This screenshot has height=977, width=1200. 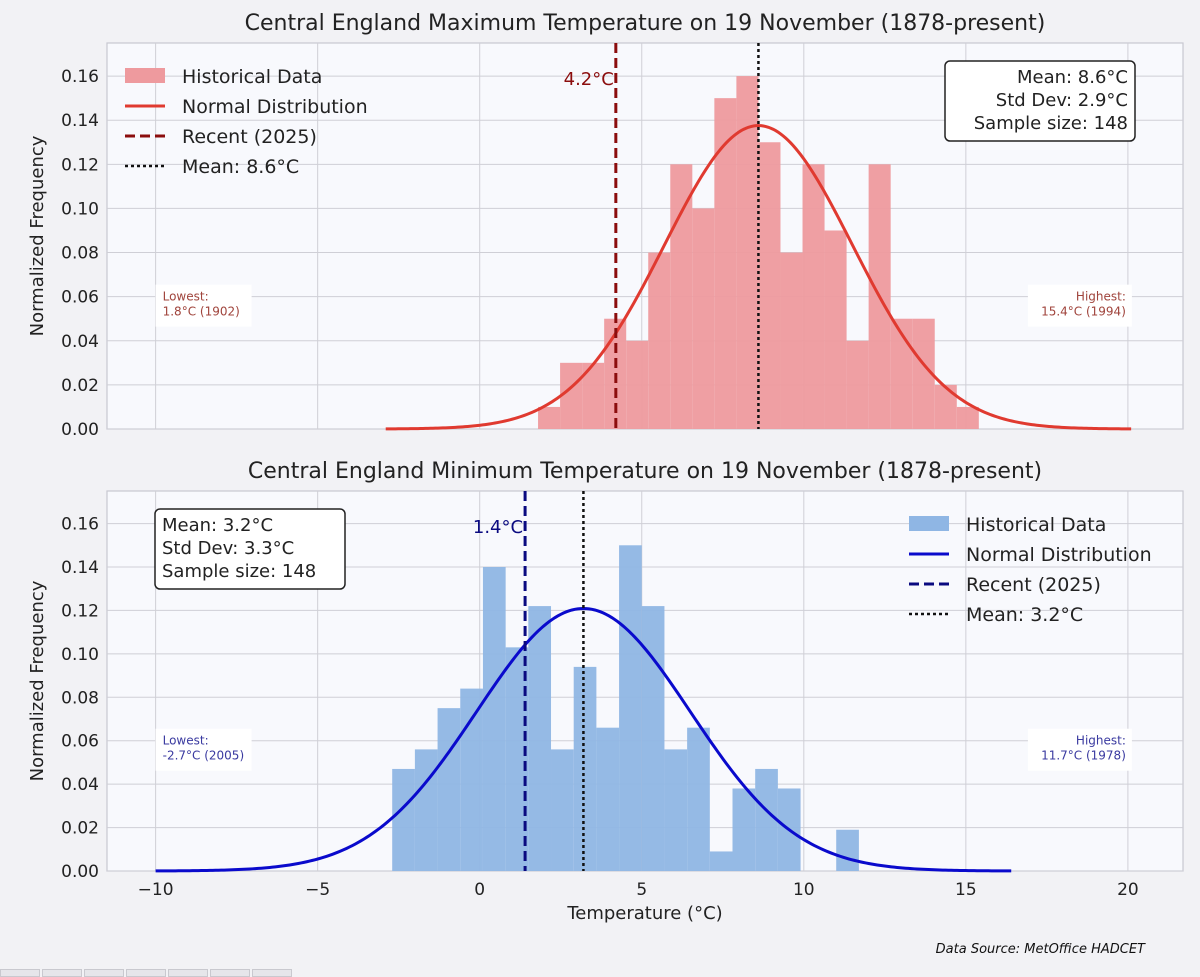 What do you see at coordinates (644, 913) in the screenshot?
I see `x-axis-label: Temperature (°C)` at bounding box center [644, 913].